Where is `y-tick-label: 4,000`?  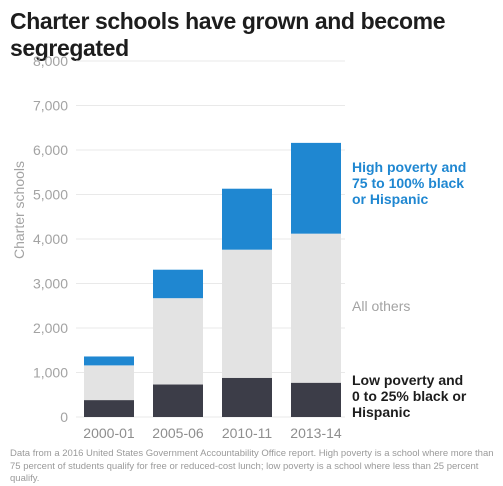
y-tick-label: 4,000 is located at coordinates (50, 239).